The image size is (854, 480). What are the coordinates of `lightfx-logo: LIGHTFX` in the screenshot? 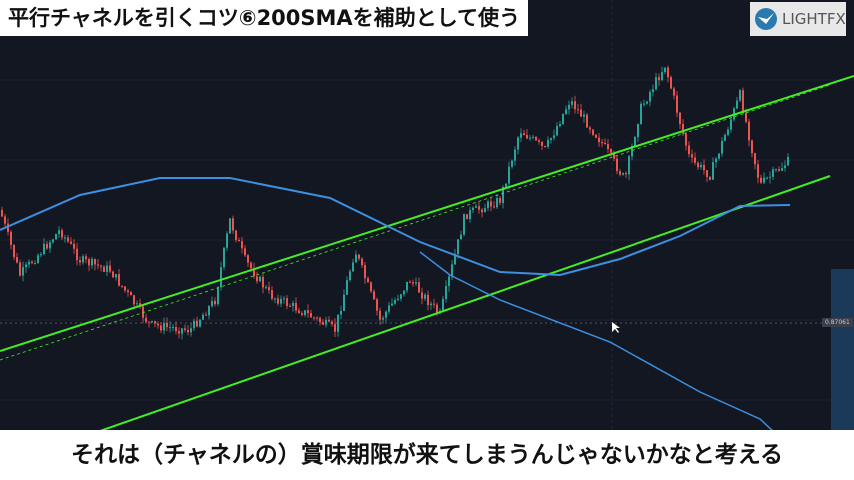 It's located at (798, 19).